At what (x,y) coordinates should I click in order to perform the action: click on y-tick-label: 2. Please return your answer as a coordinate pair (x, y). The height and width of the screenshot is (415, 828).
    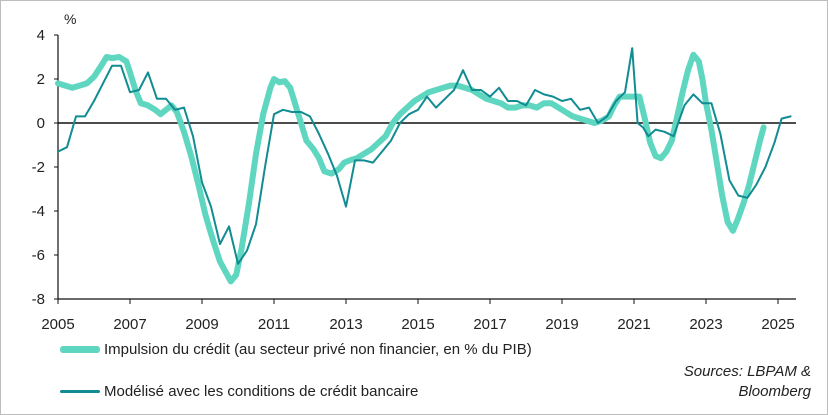
    Looking at the image, I should click on (41, 79).